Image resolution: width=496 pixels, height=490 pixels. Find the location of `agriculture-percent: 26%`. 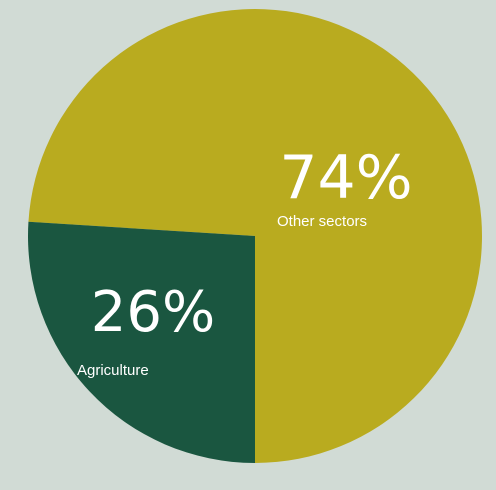

agriculture-percent: 26% is located at coordinates (153, 312).